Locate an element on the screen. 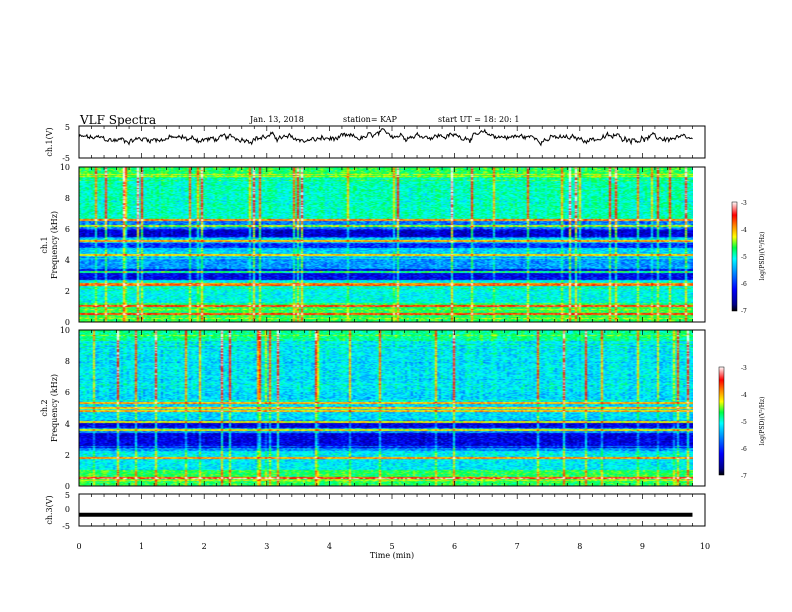  time-axis-label: Time (min) is located at coordinates (392, 555).